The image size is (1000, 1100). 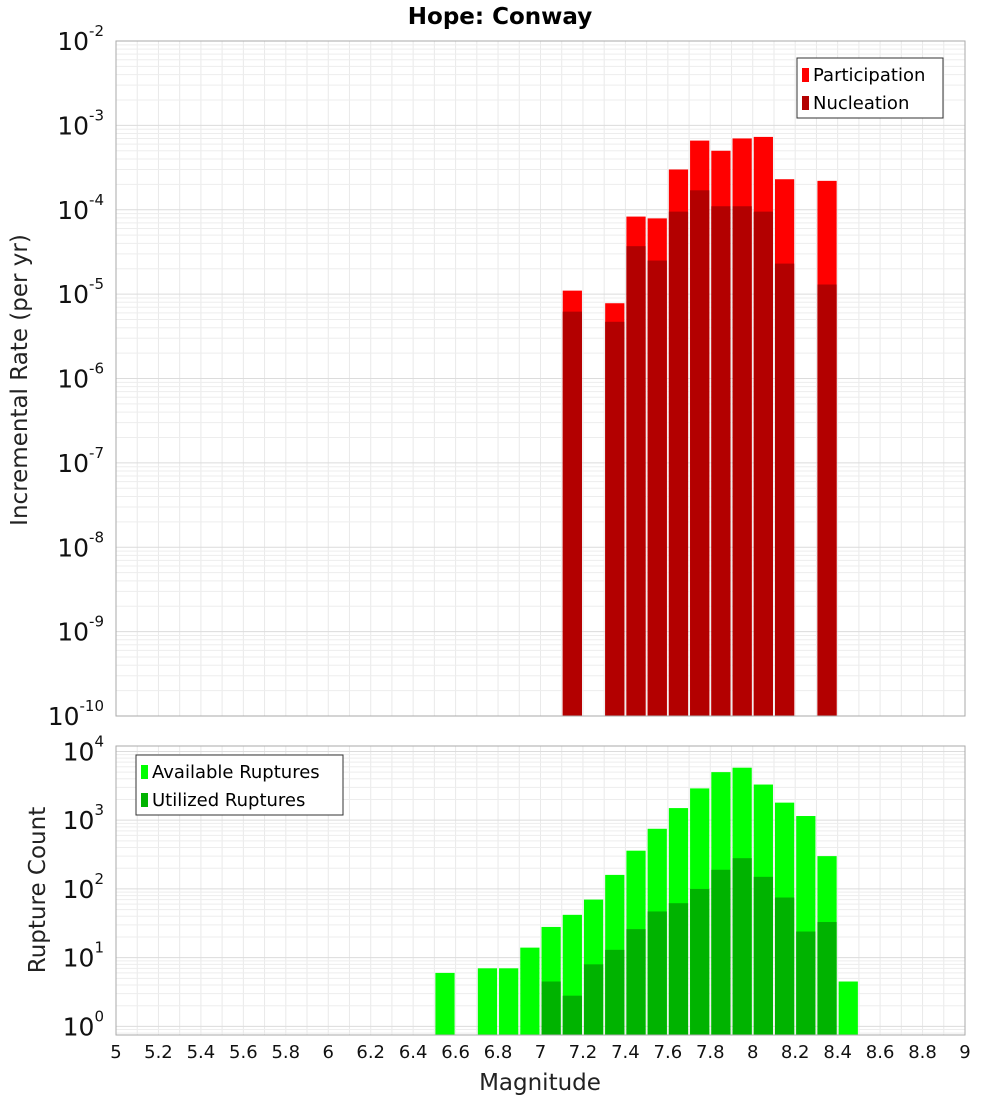 I want to click on bottom-legend-box, so click(x=239, y=785).